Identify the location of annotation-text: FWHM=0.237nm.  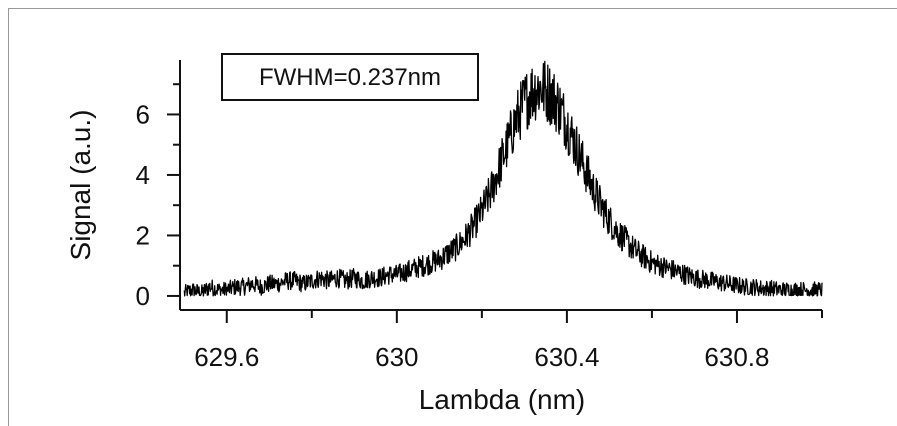
(350, 77).